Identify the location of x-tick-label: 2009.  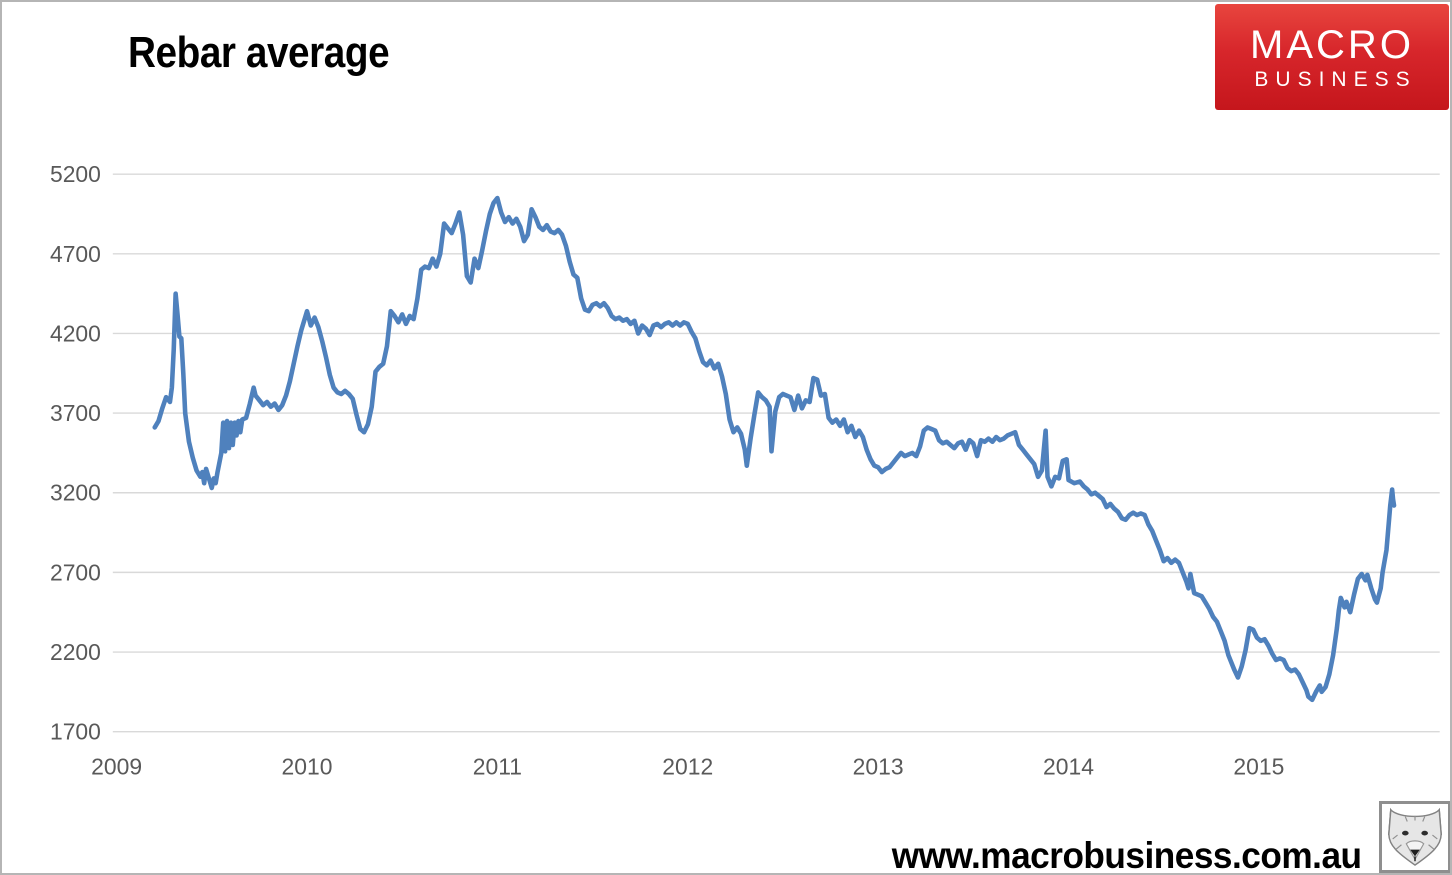
(116, 766).